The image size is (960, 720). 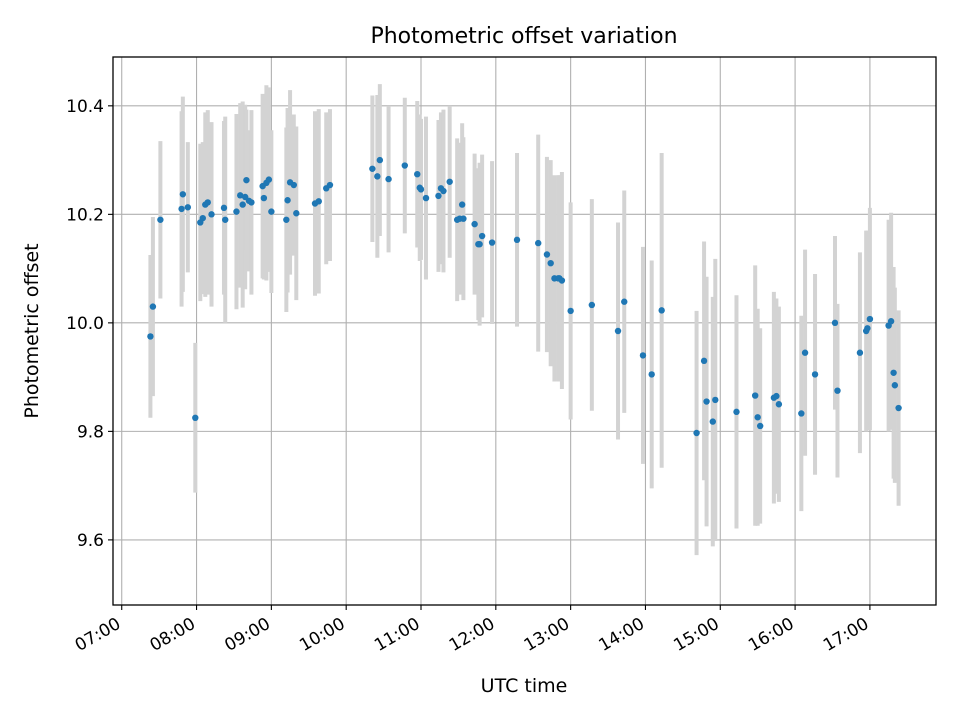 What do you see at coordinates (85, 107) in the screenshot?
I see `y-tick-label: 10.4` at bounding box center [85, 107].